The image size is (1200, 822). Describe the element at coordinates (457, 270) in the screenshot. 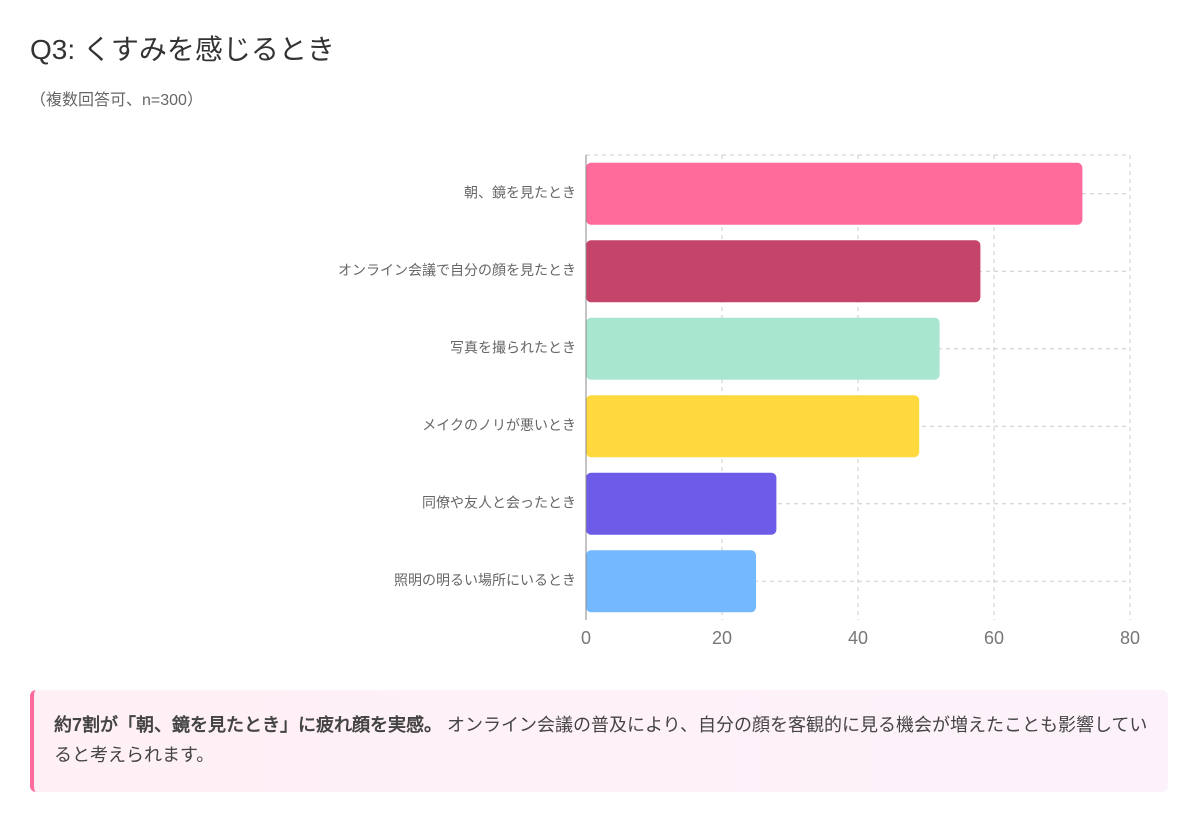

I see `y-tick-label: オンライン会議で自分の顔を見たとき` at that location.